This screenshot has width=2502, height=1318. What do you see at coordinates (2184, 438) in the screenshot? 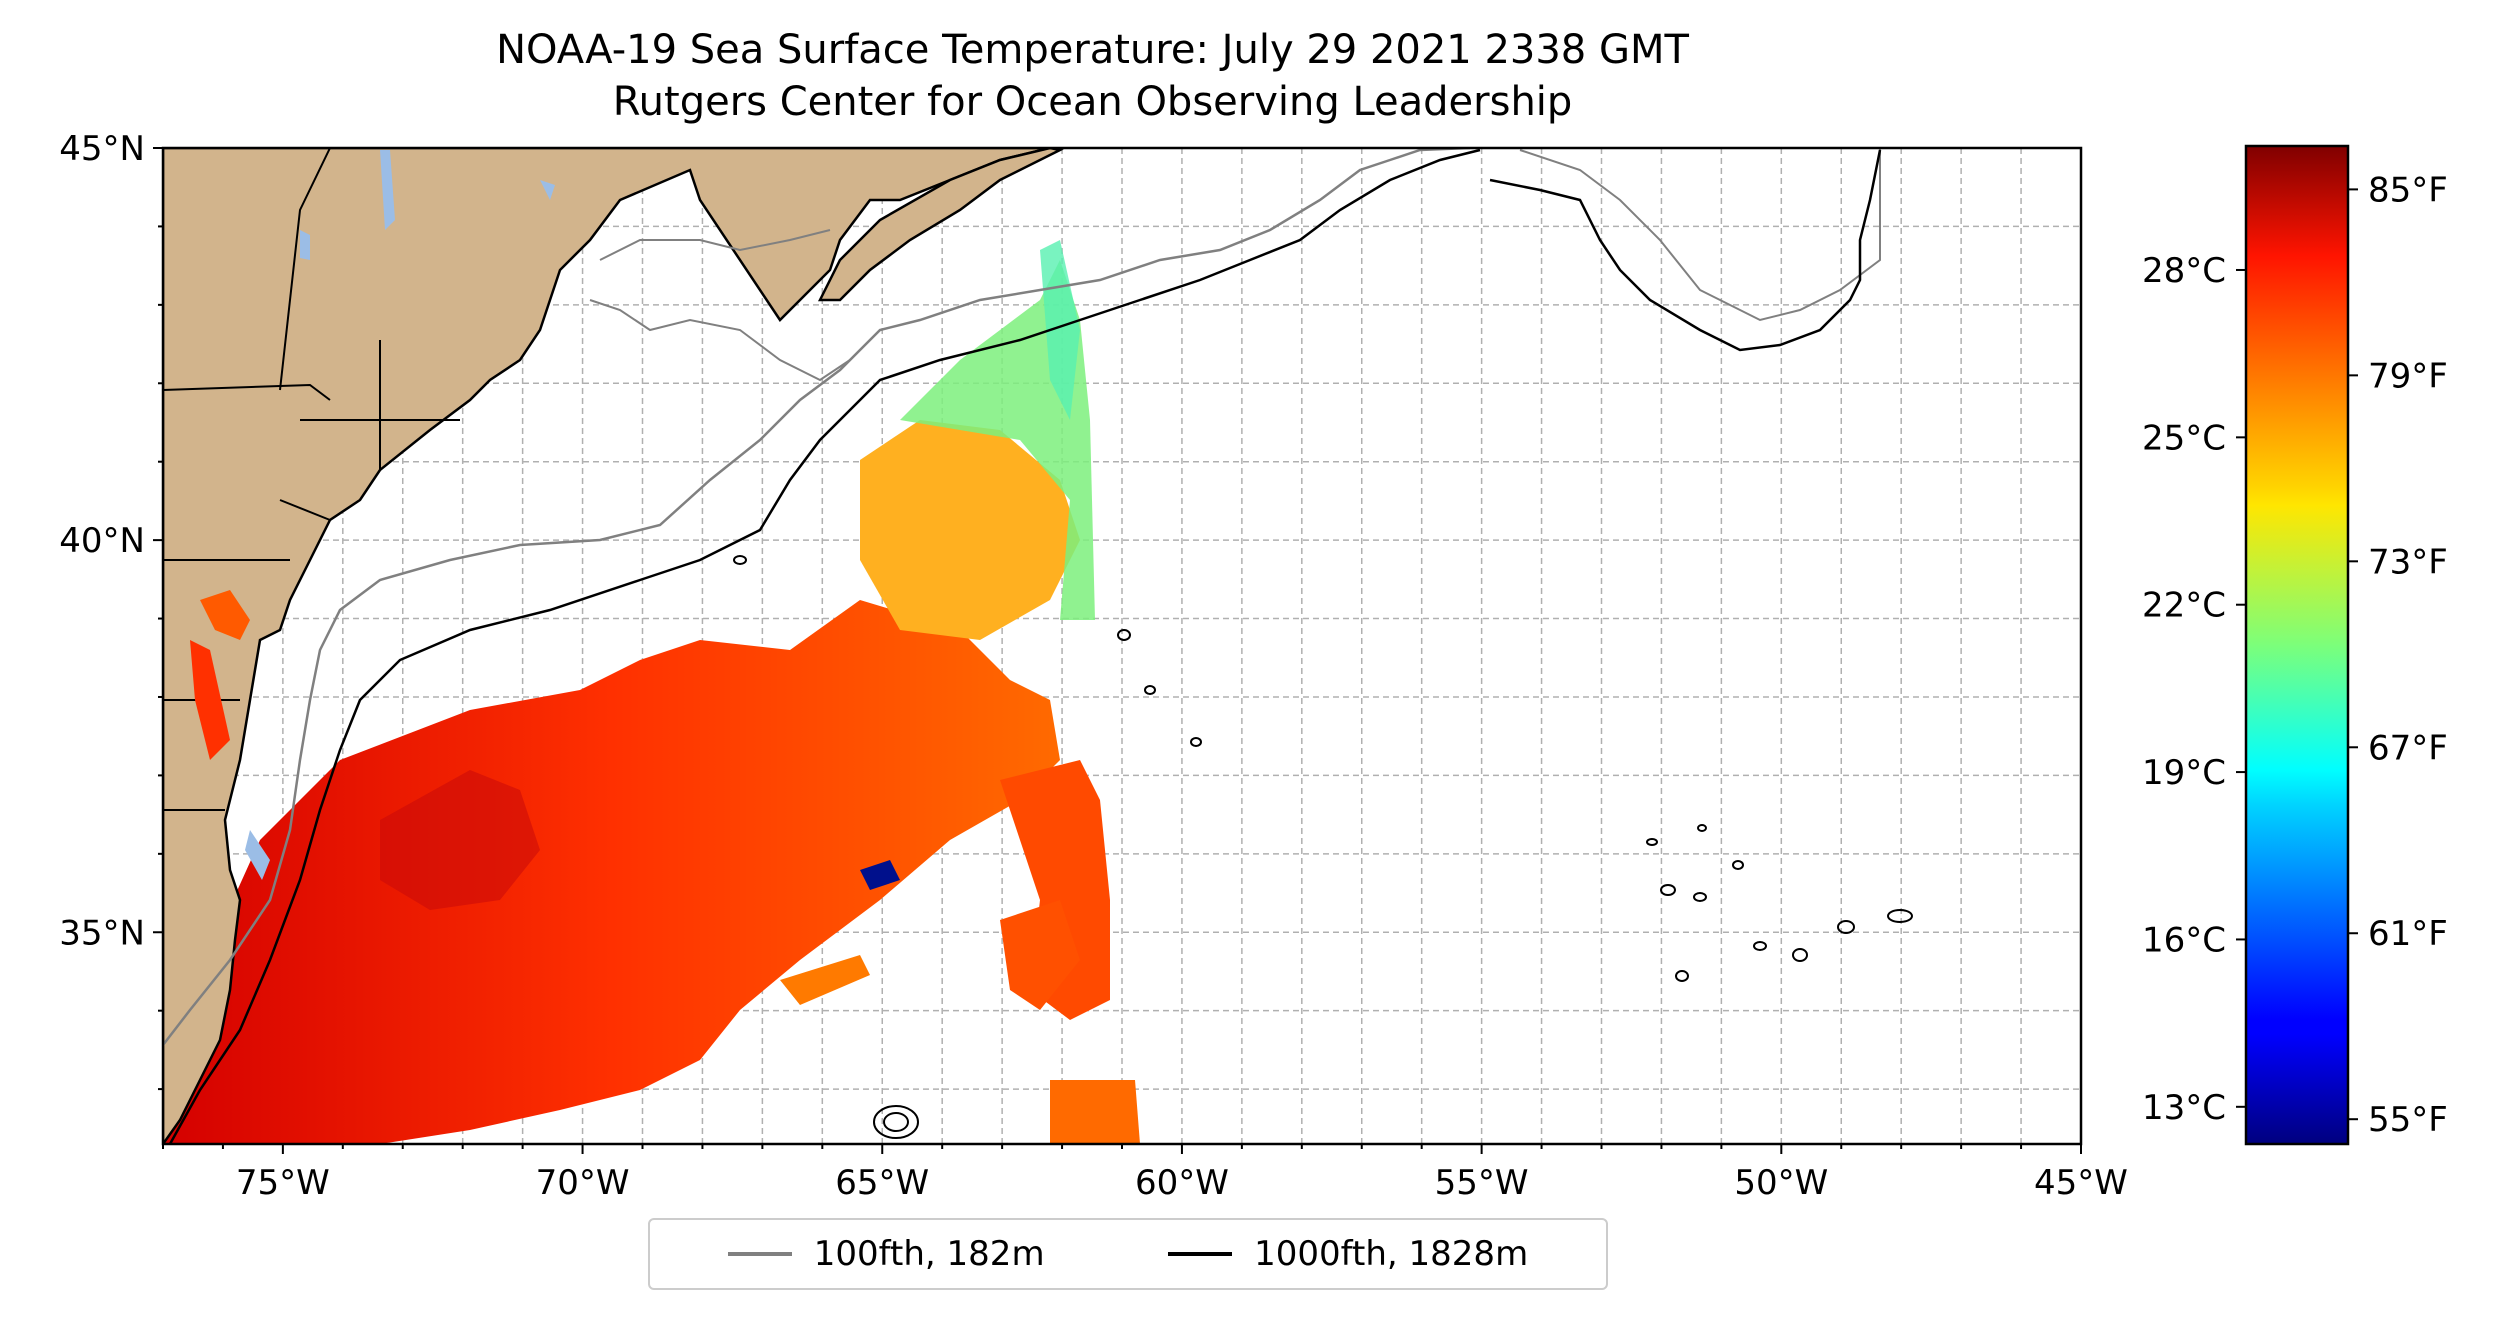
I see `celsius-tick-label: 25°C` at bounding box center [2184, 438].